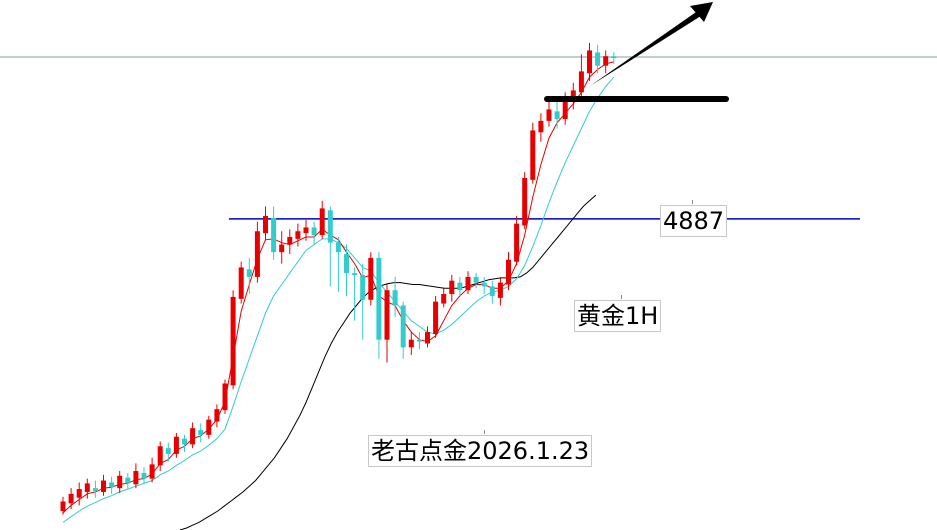  Describe the element at coordinates (480, 451) in the screenshot. I see `watermark-label: 老古点金2026.1.23` at that location.